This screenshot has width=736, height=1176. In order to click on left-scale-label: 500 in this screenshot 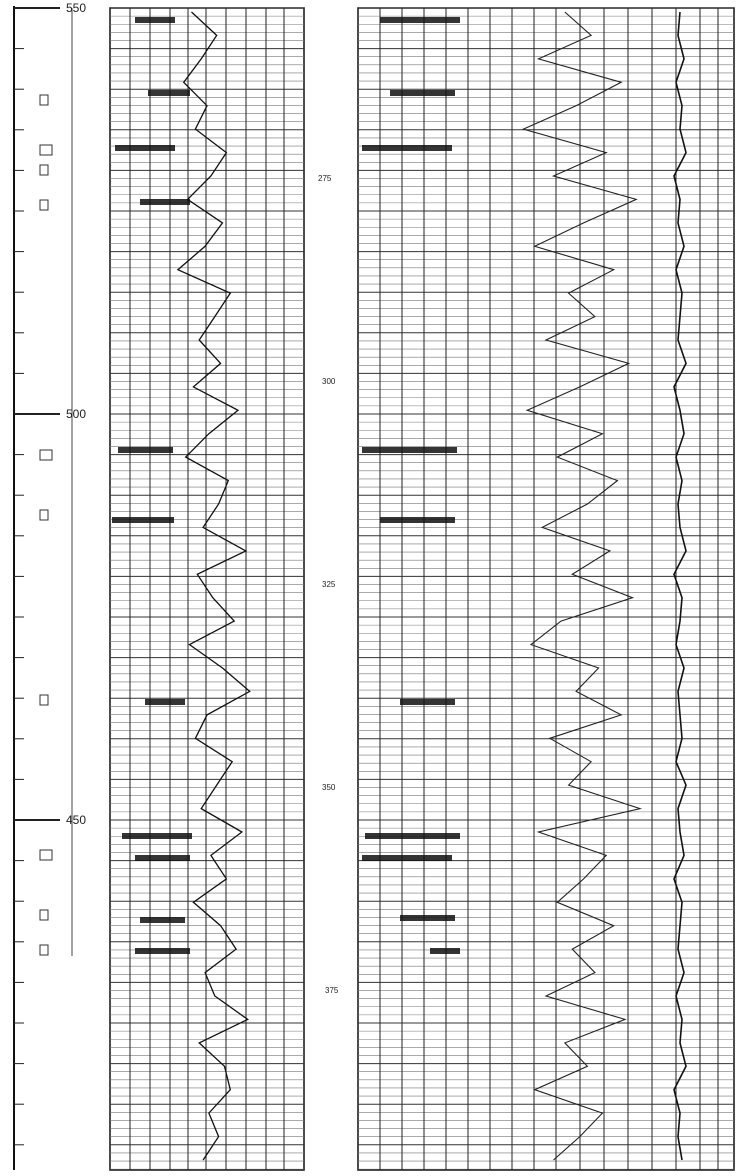, I will do `click(76, 414)`.